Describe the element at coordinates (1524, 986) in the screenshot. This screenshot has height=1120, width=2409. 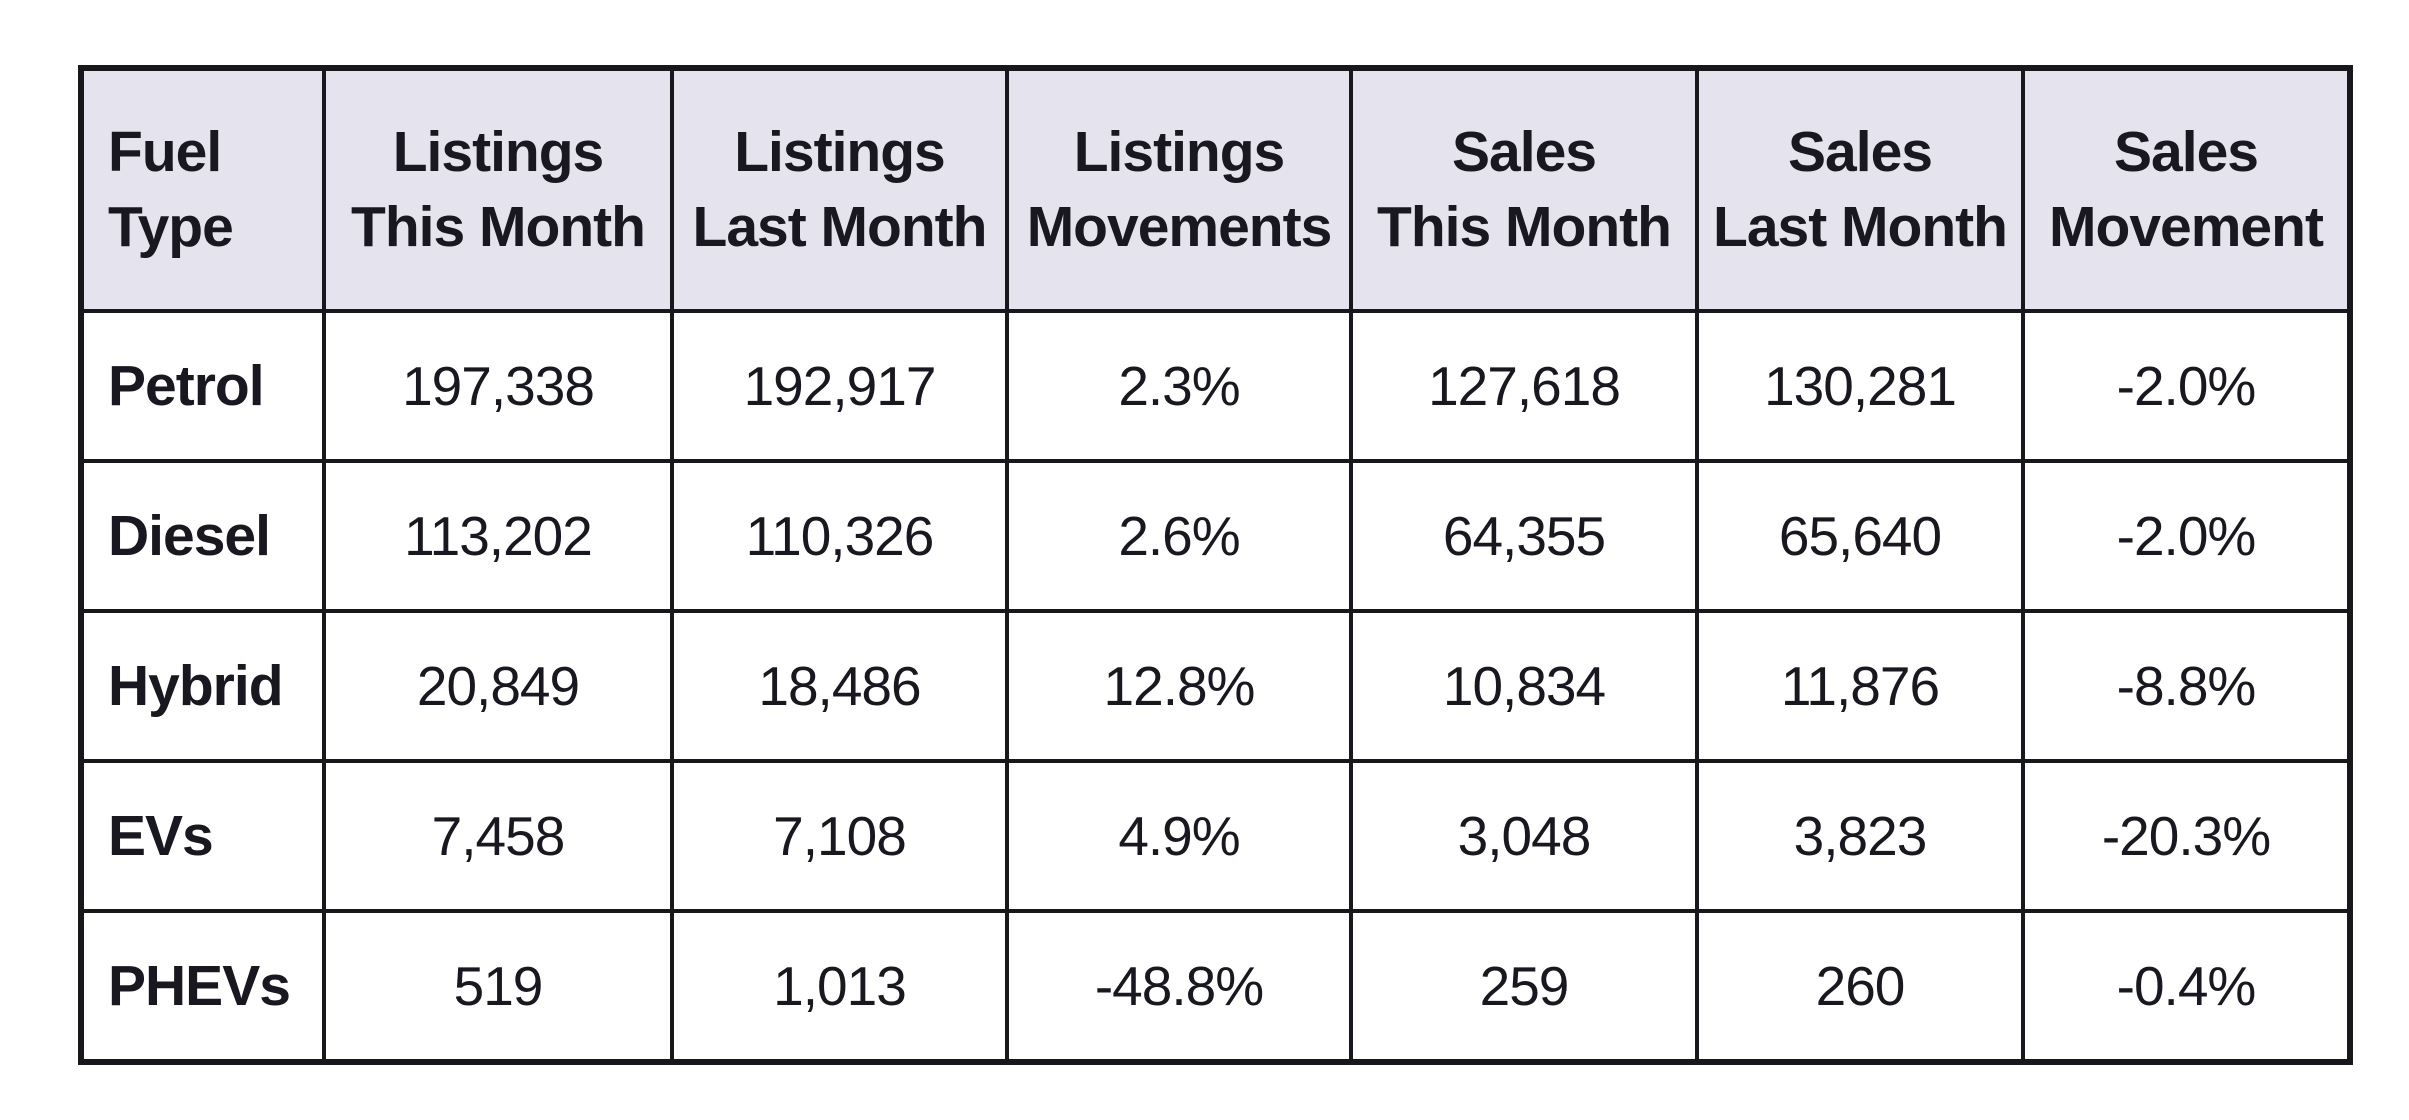
I see `data-cell: 259` at that location.